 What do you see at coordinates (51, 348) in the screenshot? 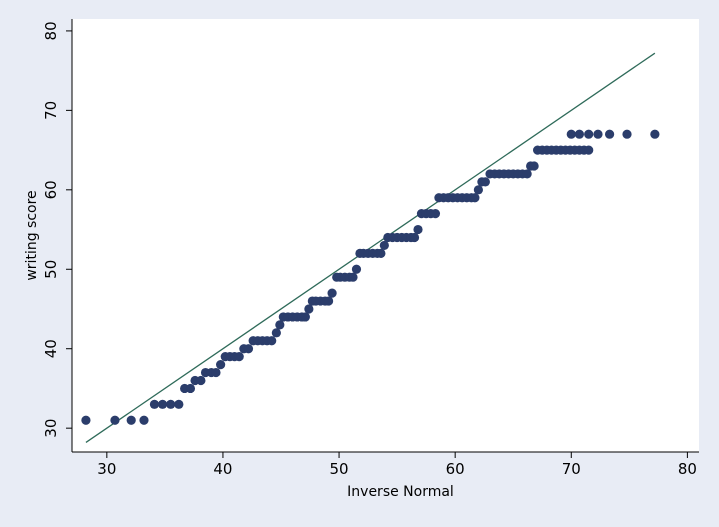
I see `y-tick-label: 40` at bounding box center [51, 348].